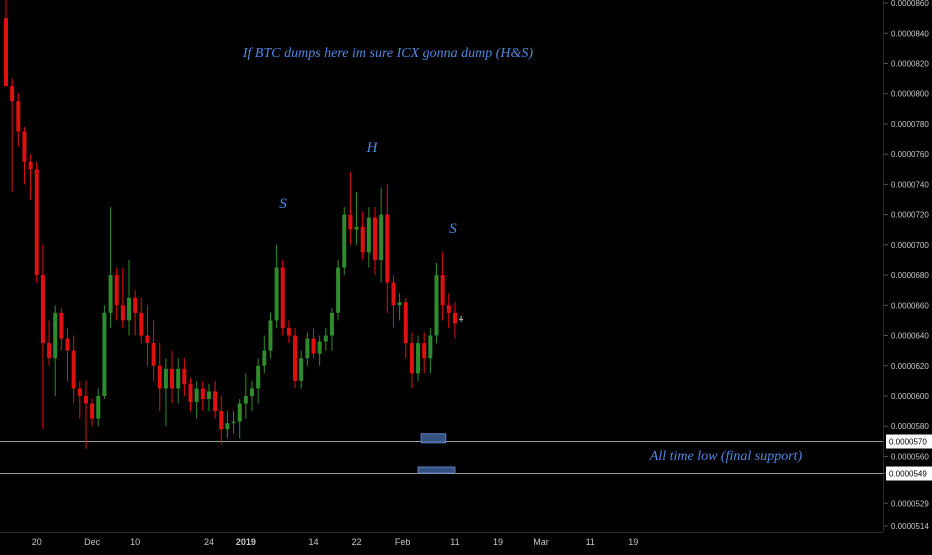 This screenshot has height=555, width=932. Describe the element at coordinates (633, 542) in the screenshot. I see `x-tick-label: 19` at that location.